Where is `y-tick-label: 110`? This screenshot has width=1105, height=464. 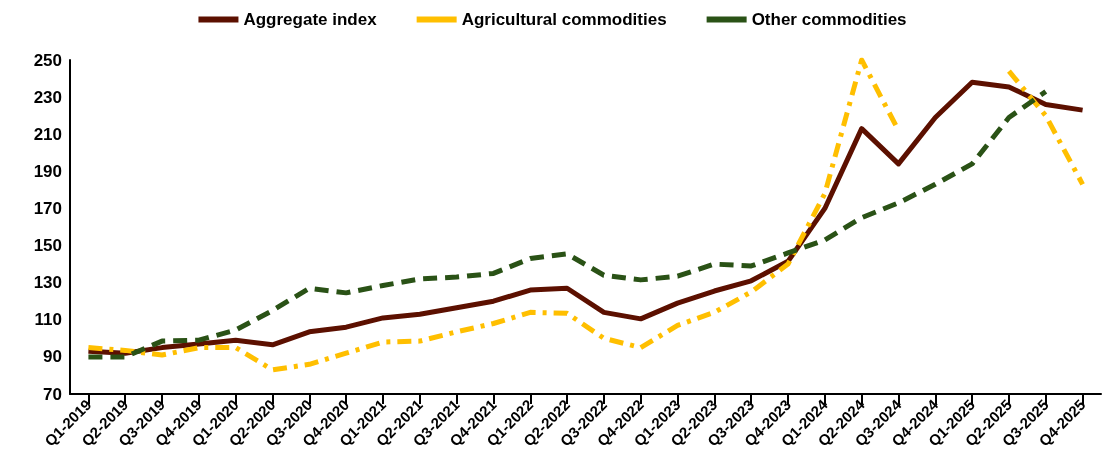 y-tick-label: 110 is located at coordinates (48, 320).